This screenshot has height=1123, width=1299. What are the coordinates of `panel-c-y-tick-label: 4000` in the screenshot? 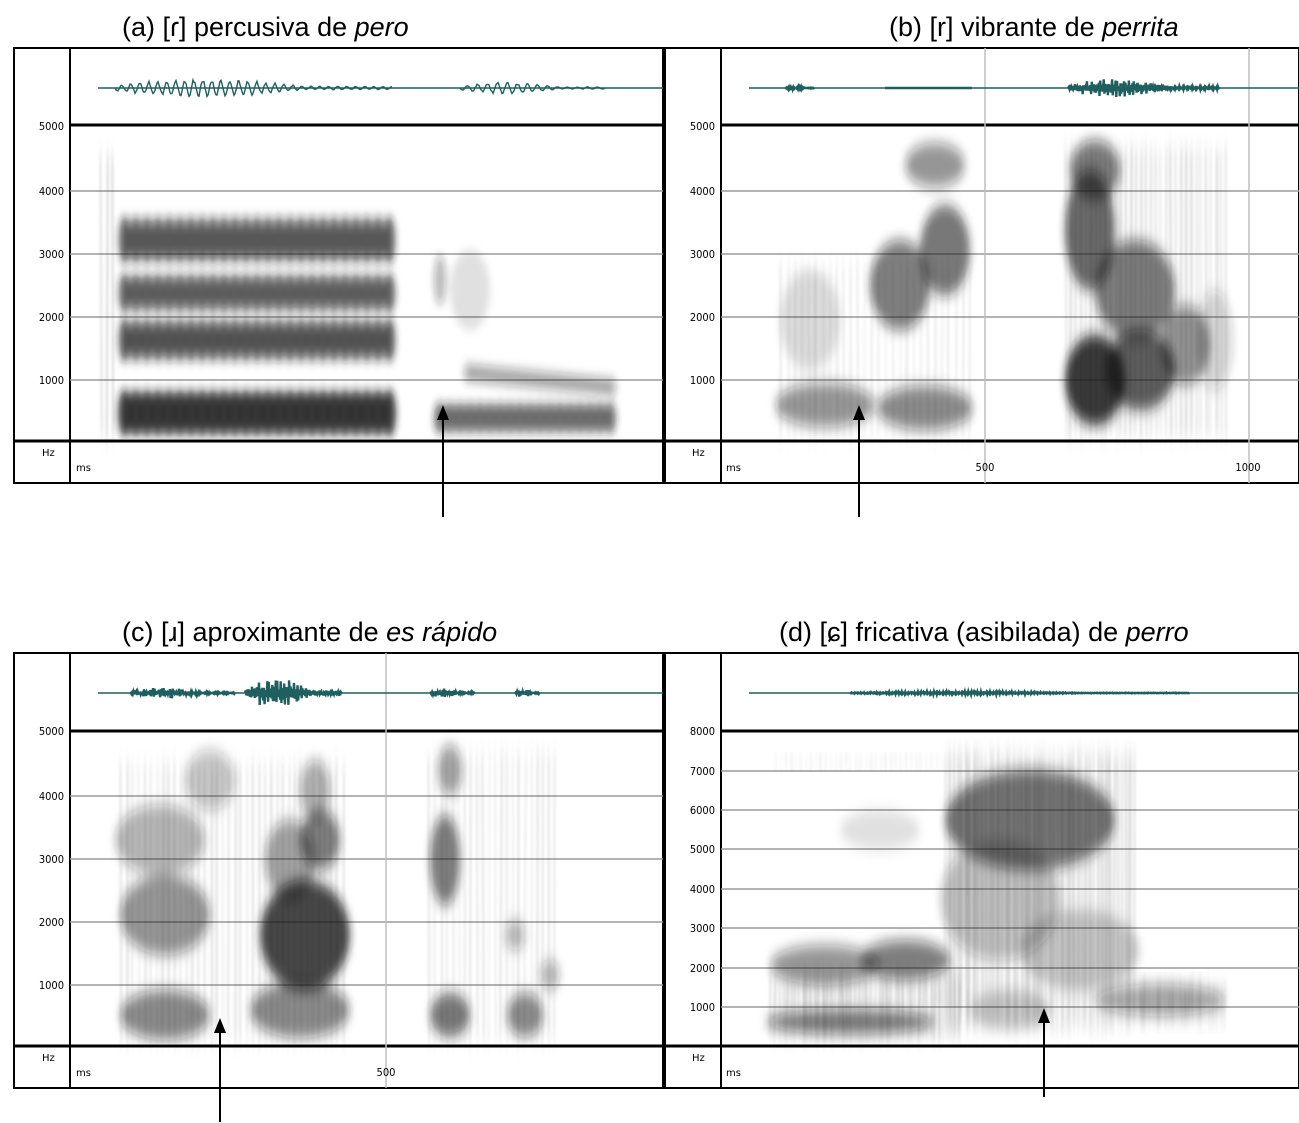 It's located at (51, 796).